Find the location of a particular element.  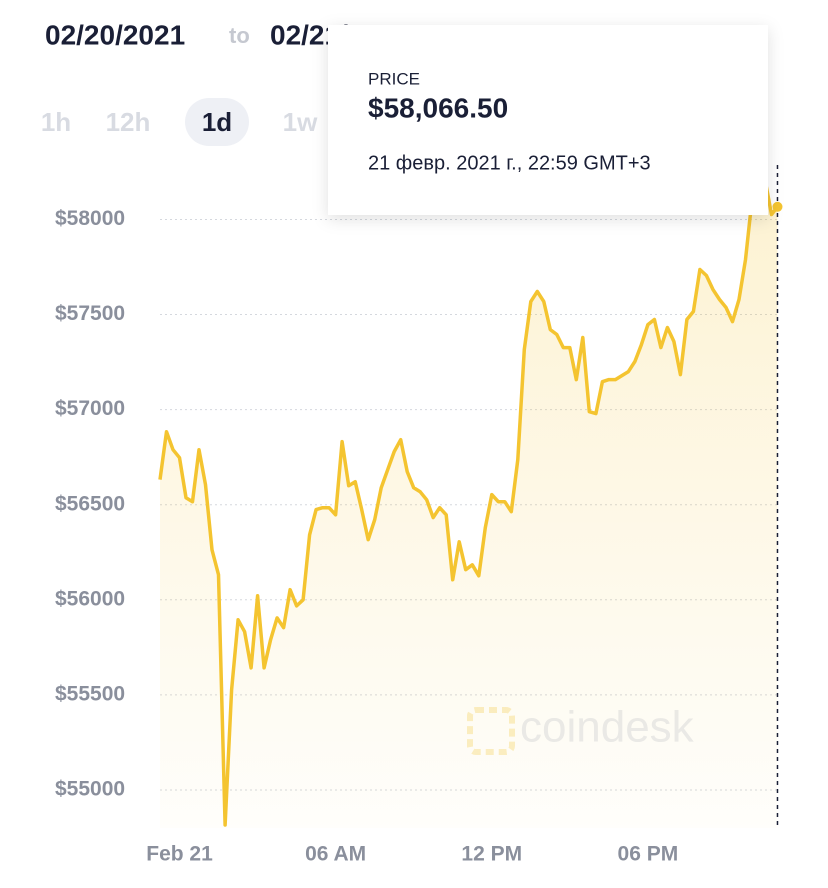

y-tick-label: $58000 is located at coordinates (90, 218).